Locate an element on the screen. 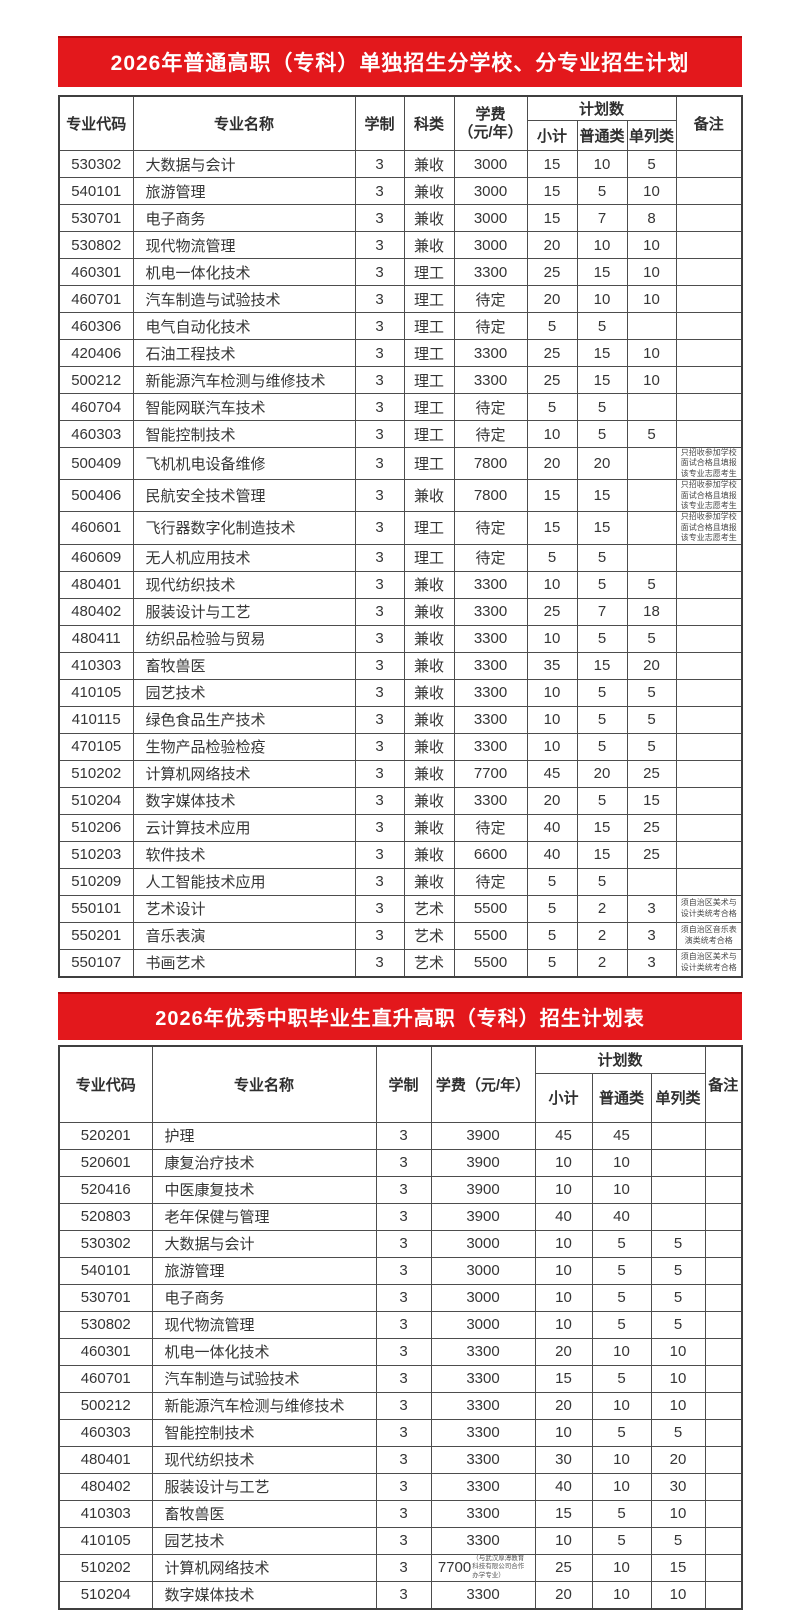  cell-code: 530302 is located at coordinates (105, 1243).